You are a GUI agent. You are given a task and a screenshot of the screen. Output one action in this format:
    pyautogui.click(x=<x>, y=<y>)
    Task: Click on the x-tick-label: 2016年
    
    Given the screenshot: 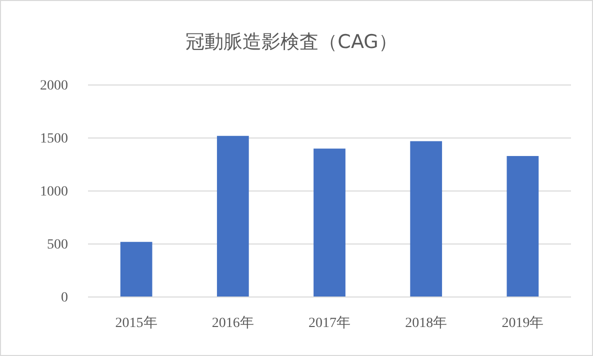 What is the action you would take?
    pyautogui.click(x=233, y=322)
    